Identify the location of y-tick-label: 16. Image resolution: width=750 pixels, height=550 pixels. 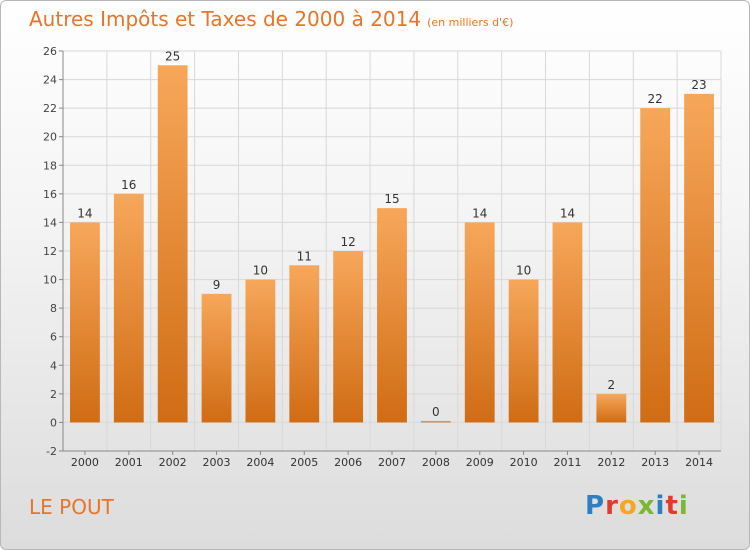
(50, 194).